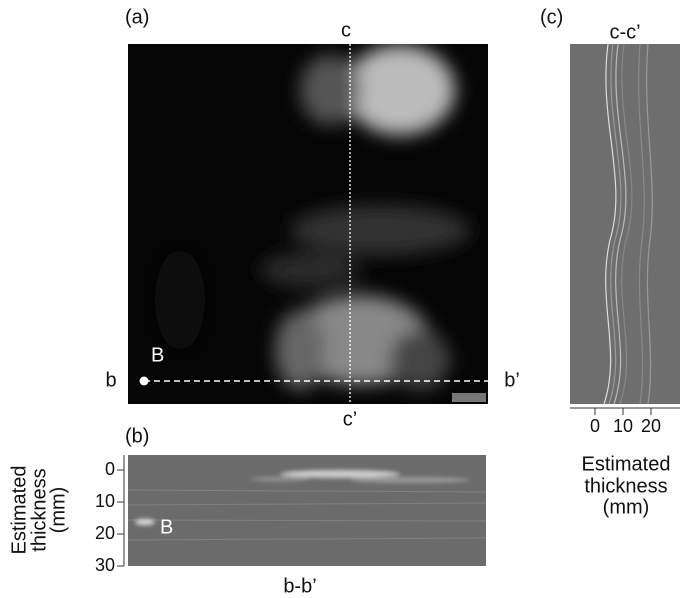  I want to click on panel-label: (a), so click(137, 17).